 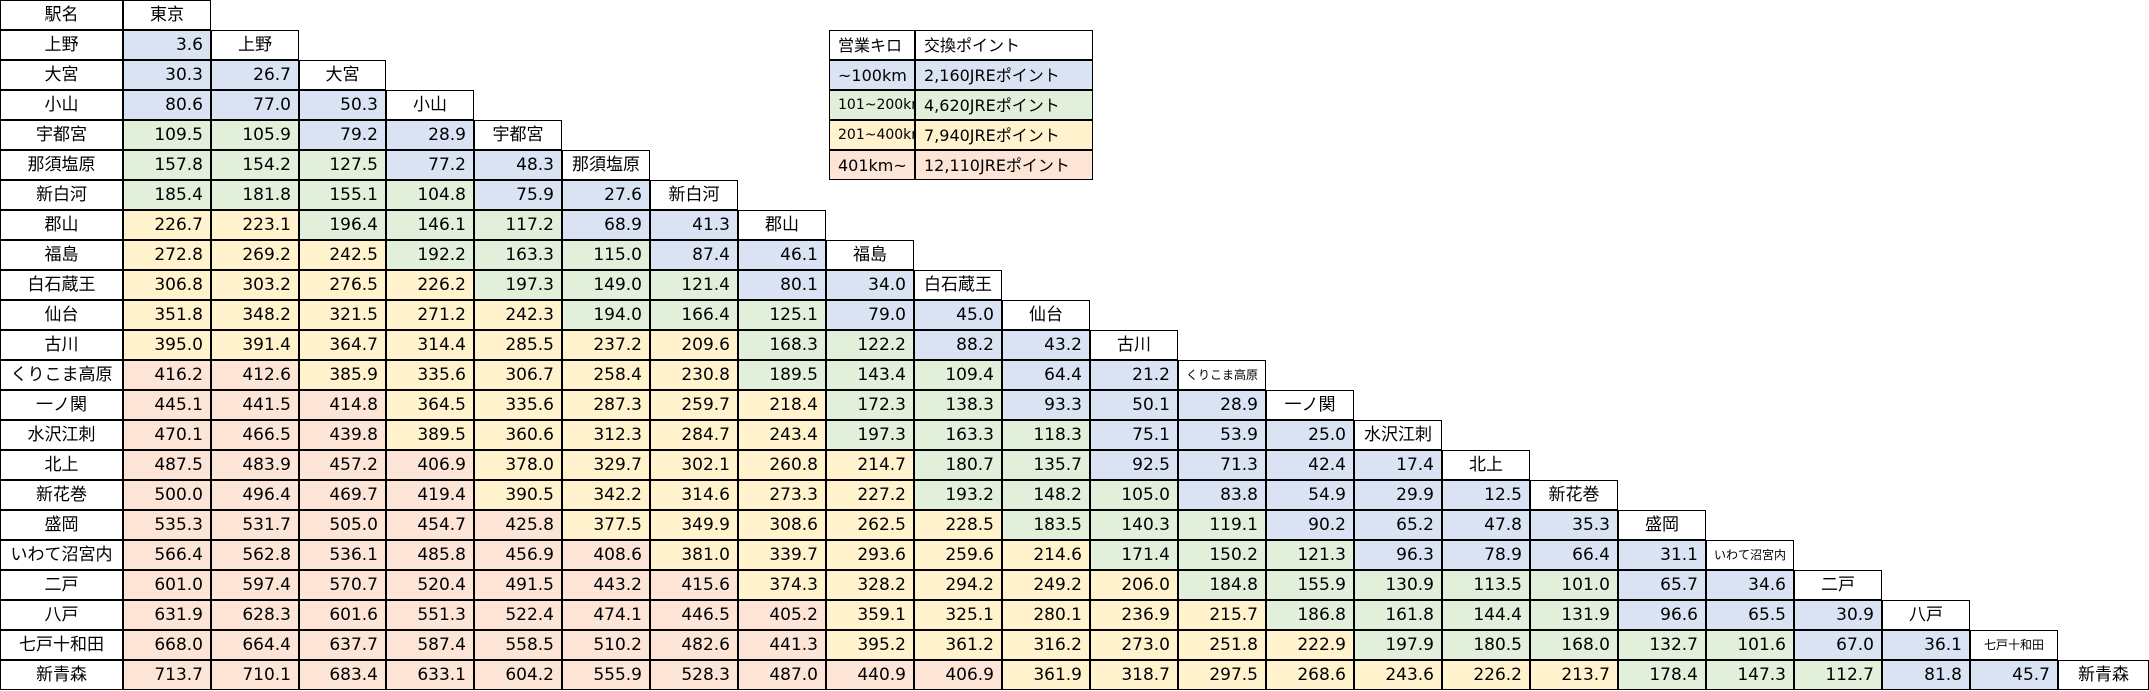 I want to click on distance-cell: 259.6, so click(x=958, y=555).